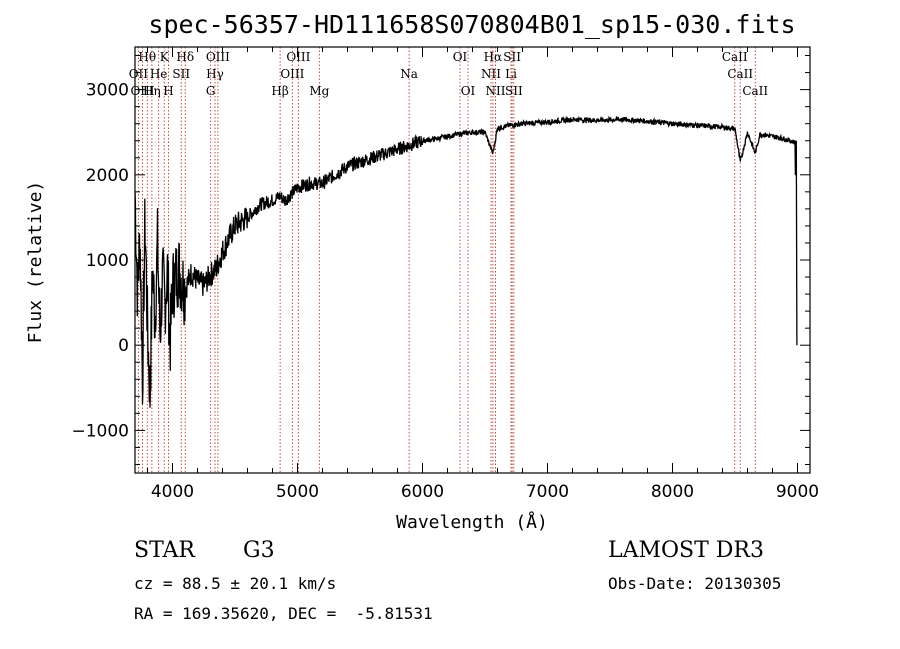  What do you see at coordinates (797, 492) in the screenshot?
I see `x-tick-label: 9000` at bounding box center [797, 492].